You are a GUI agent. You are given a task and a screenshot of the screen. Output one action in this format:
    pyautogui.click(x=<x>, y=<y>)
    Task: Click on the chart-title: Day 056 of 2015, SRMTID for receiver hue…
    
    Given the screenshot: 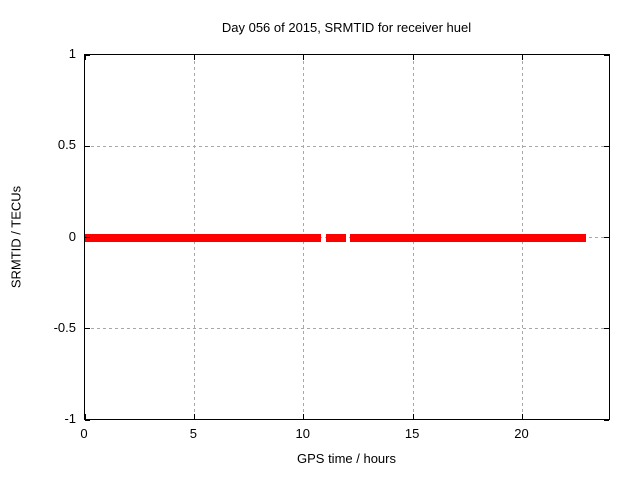 What is the action you would take?
    pyautogui.click(x=346, y=27)
    